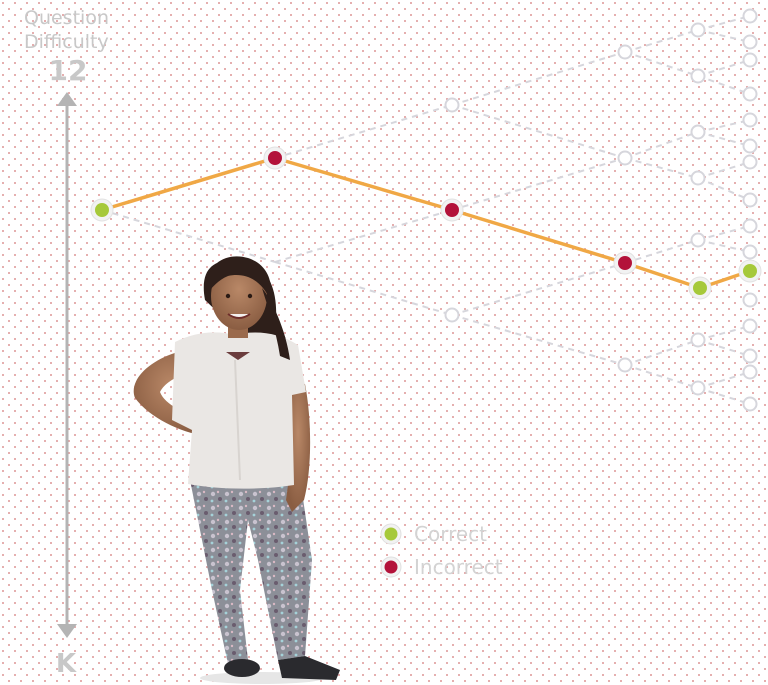 This screenshot has width=768, height=685. I want to click on axis-title-line2: Difficulty, so click(66, 42).